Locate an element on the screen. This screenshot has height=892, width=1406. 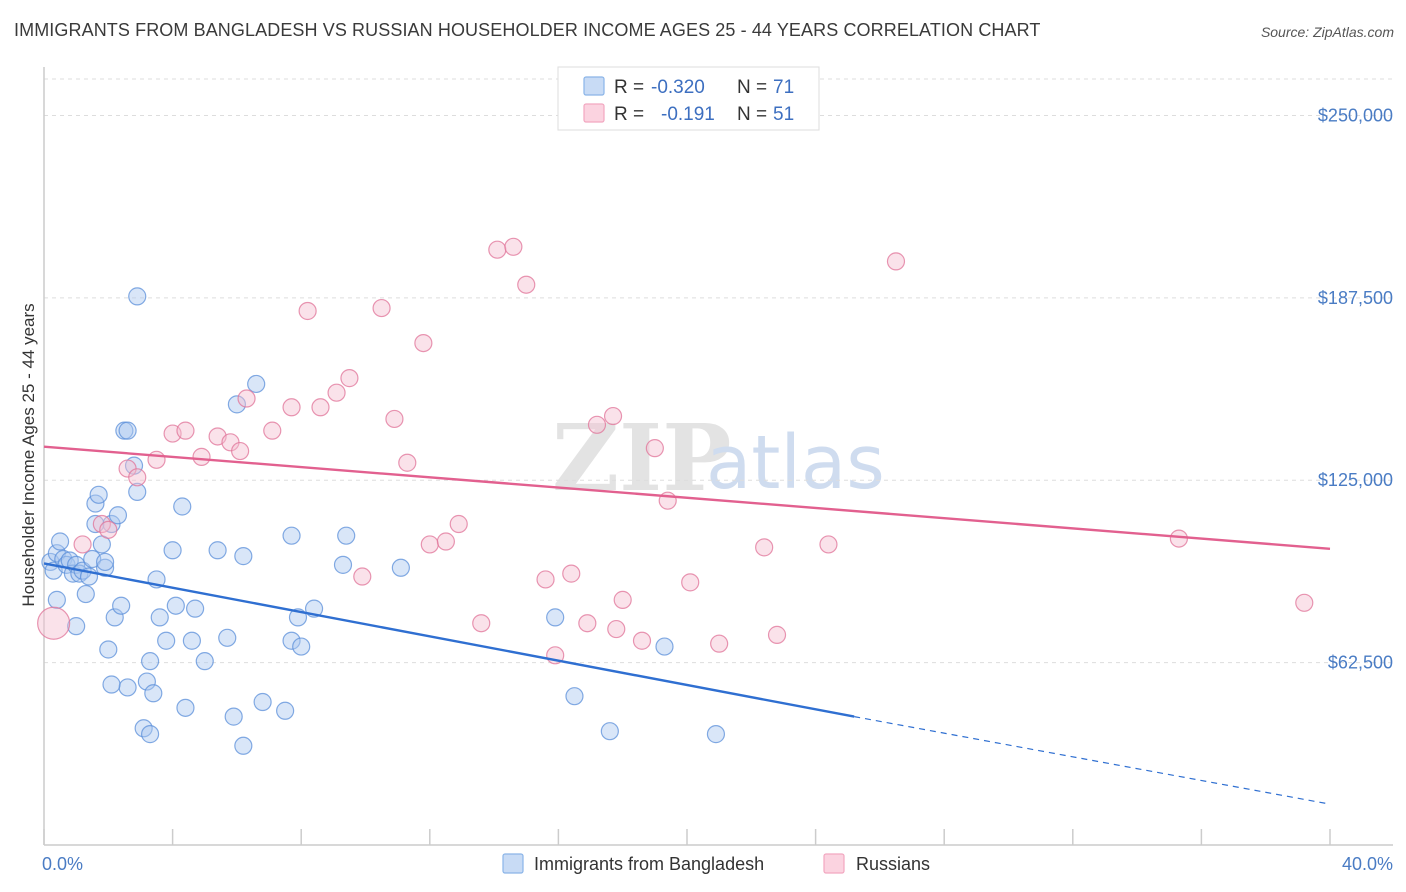
watermark-zip: ZIP is located at coordinates (641, 458).